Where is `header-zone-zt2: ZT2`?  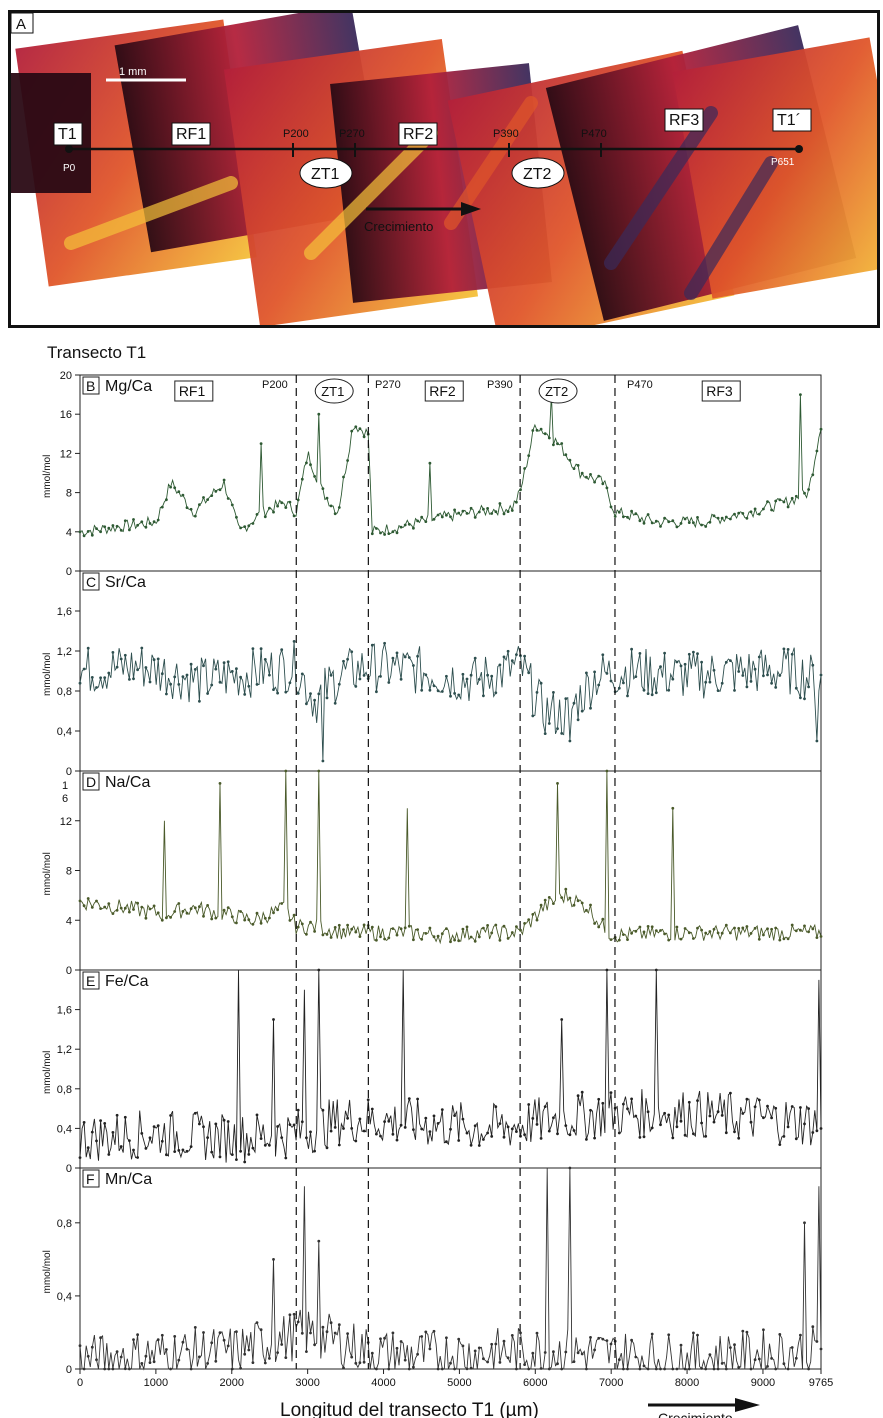
header-zone-zt2: ZT2 is located at coordinates (556, 391).